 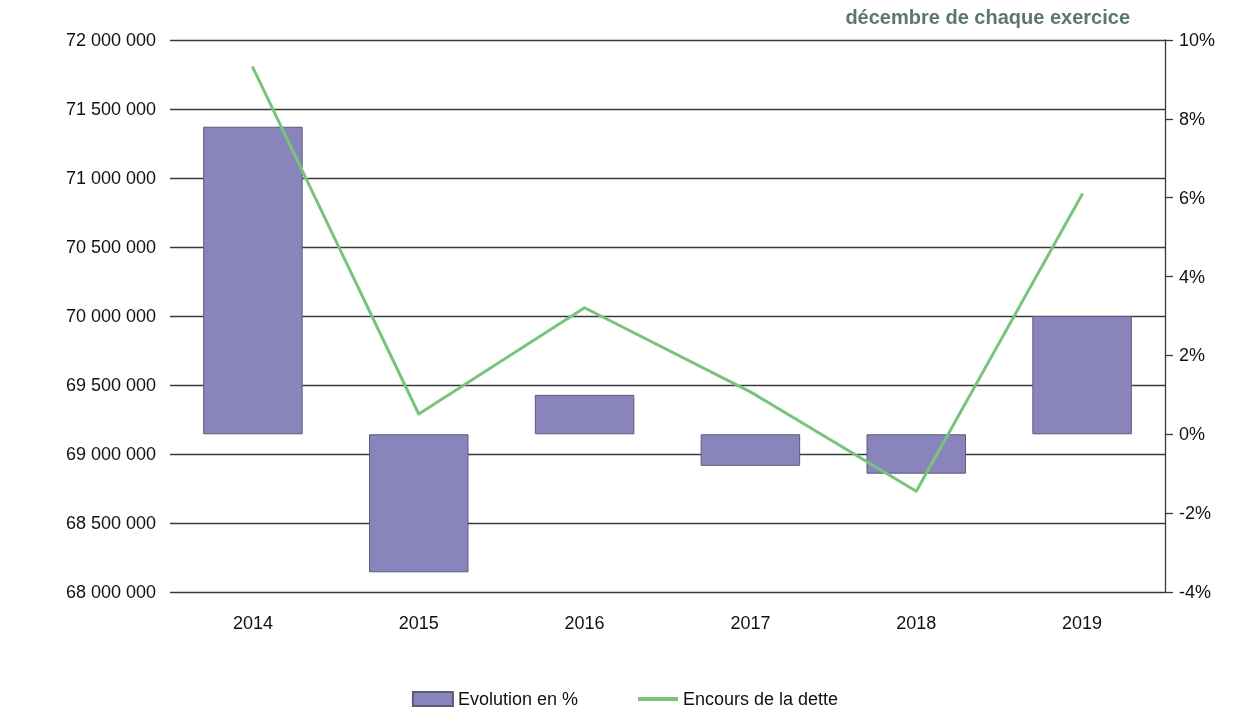 What do you see at coordinates (110, 316) in the screenshot?
I see `y-tick-label: 70 000 000` at bounding box center [110, 316].